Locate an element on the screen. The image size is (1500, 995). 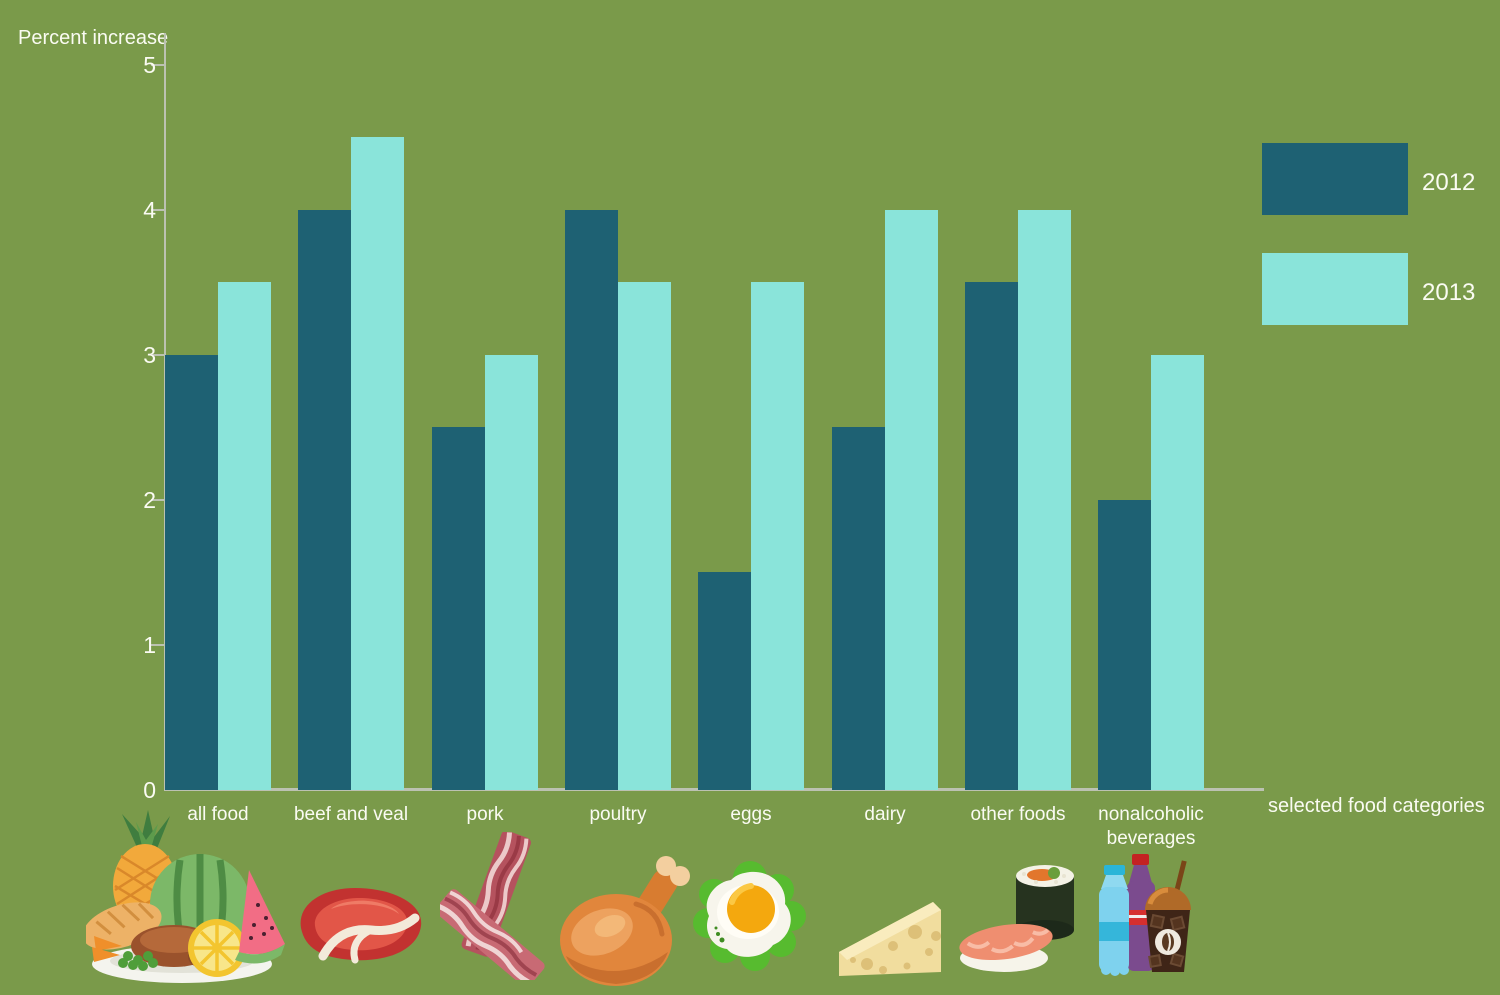
cheese-icon is located at coordinates (890, 939).